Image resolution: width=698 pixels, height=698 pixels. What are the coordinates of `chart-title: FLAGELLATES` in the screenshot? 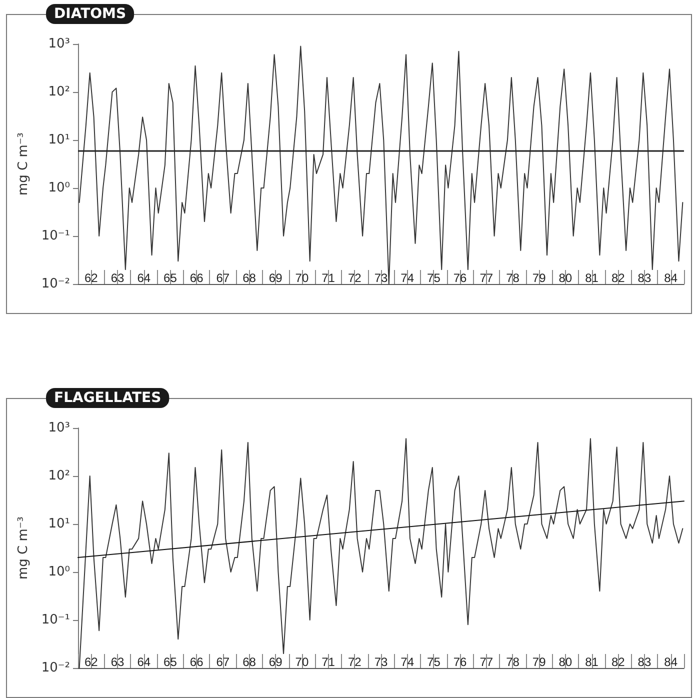 It's located at (108, 398).